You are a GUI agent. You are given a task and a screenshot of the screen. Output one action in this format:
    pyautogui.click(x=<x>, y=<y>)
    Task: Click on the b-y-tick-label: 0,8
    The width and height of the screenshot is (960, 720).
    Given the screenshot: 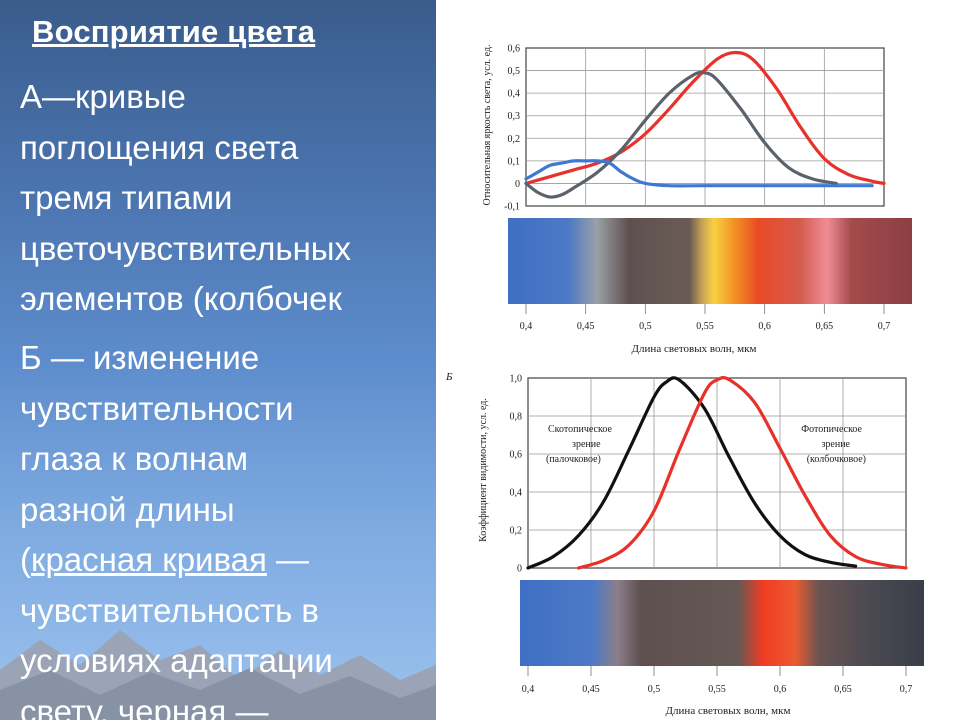 What is the action you would take?
    pyautogui.click(x=516, y=417)
    